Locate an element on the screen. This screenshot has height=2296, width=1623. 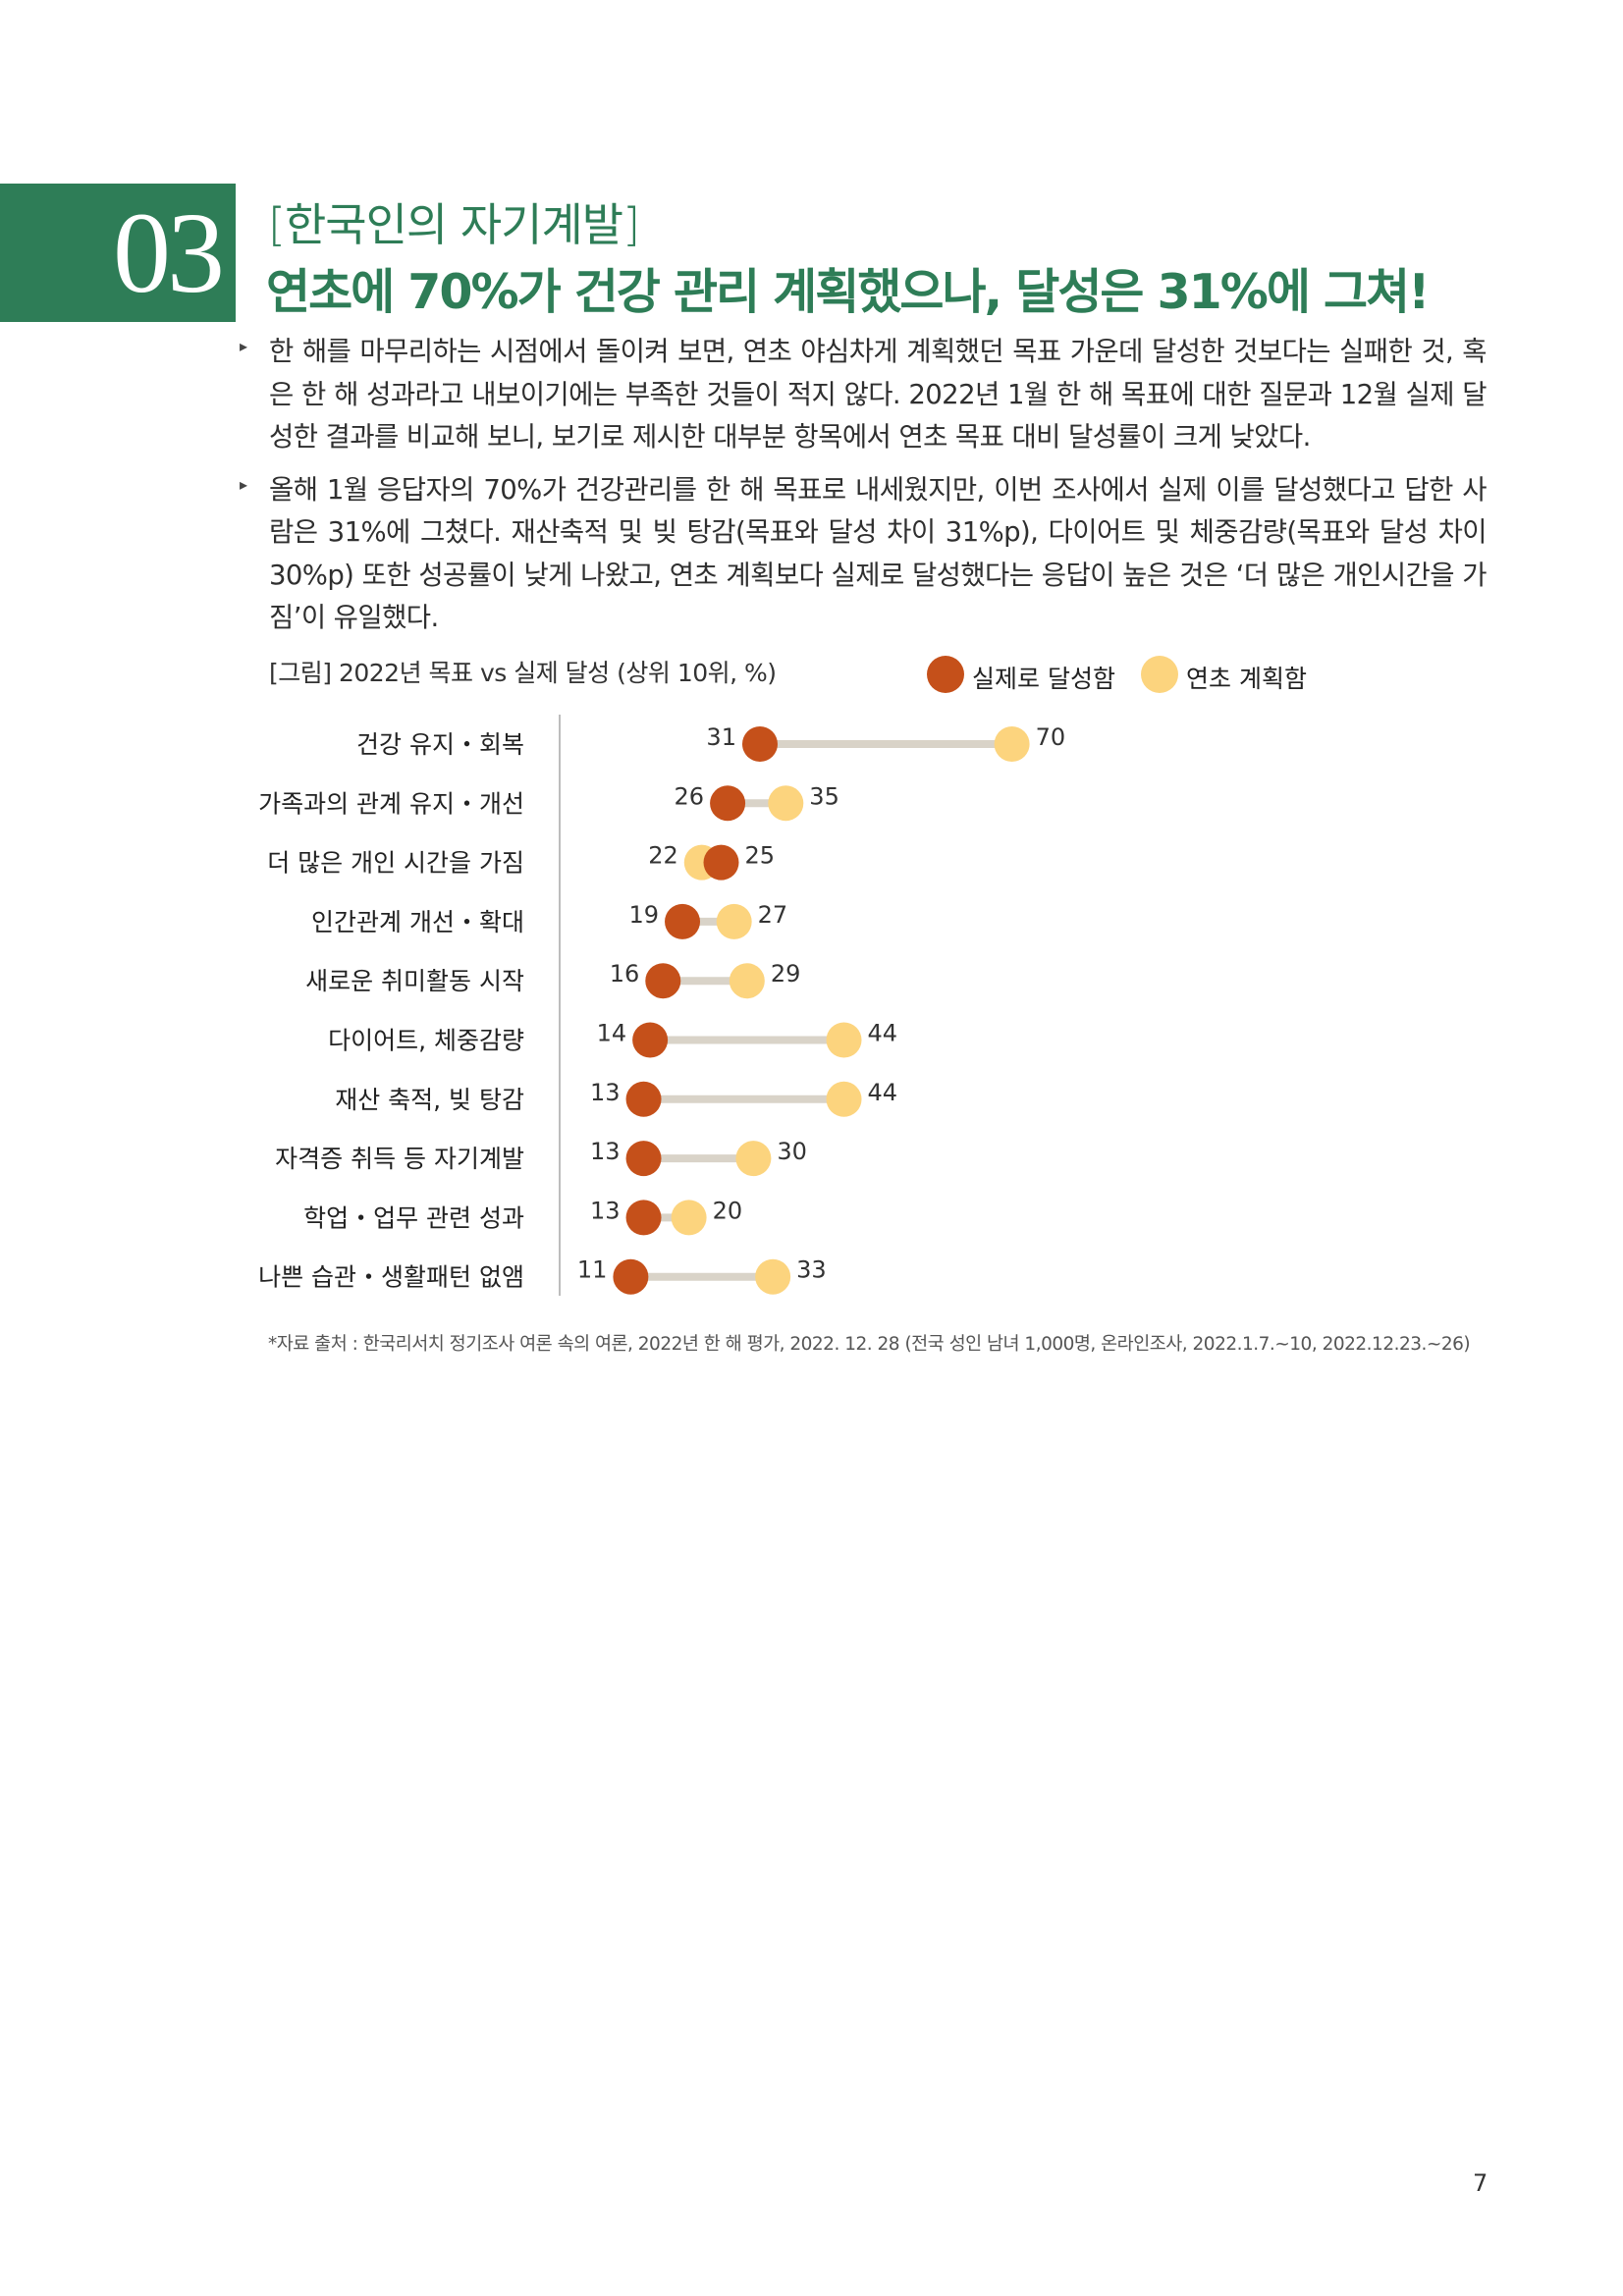
page-number: 7 is located at coordinates (1480, 2183).